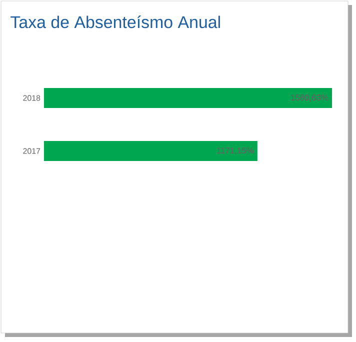 The width and height of the screenshot is (356, 342). What do you see at coordinates (115, 22) in the screenshot?
I see `chart-title: Taxa de Absenteísmo Anual` at bounding box center [115, 22].